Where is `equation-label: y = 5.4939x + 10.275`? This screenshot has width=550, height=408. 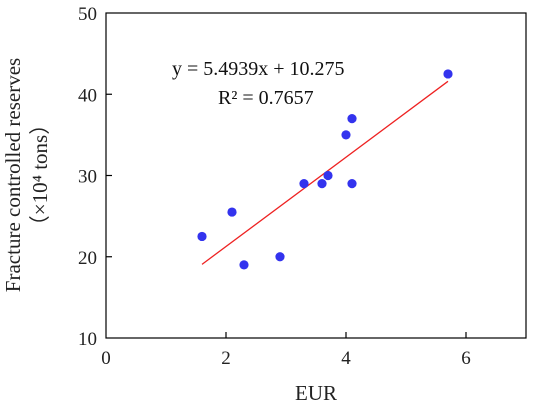 equation-label: y = 5.4939x + 10.275 is located at coordinates (258, 69).